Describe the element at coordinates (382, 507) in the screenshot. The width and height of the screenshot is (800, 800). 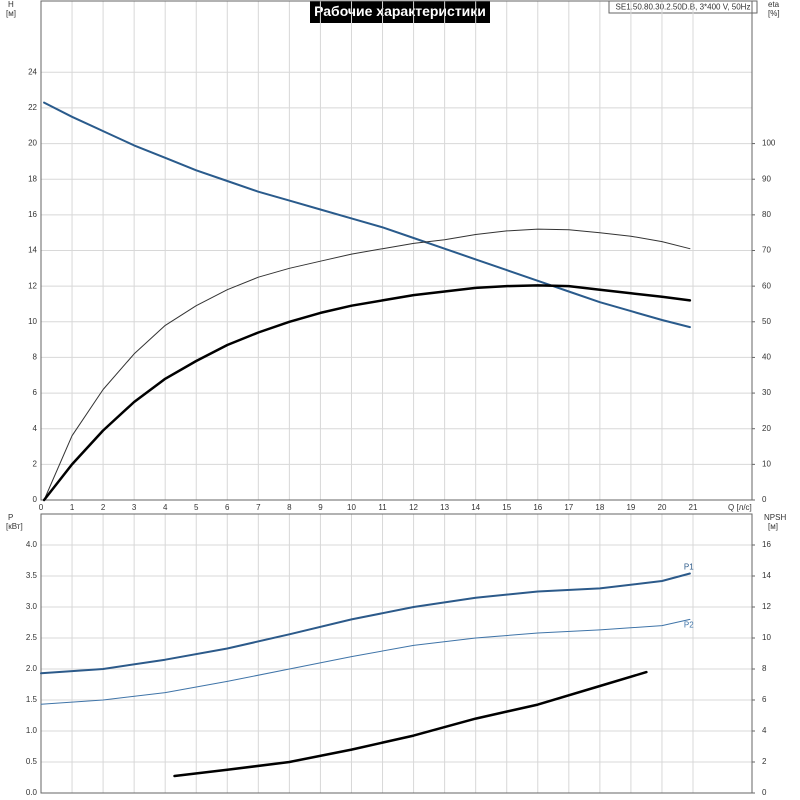
I see `x-tick-label: 11` at that location.